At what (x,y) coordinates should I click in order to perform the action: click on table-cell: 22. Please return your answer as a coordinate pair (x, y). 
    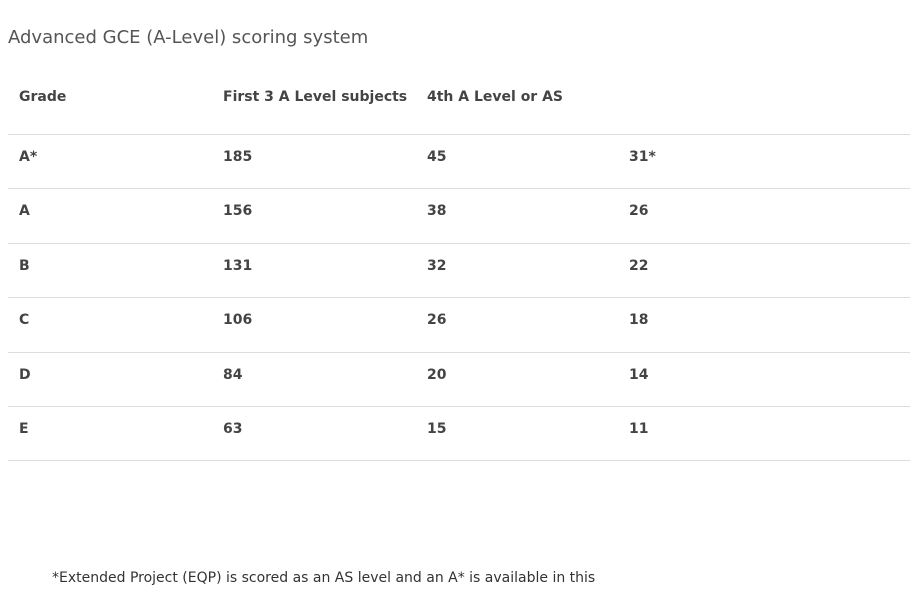
    Looking at the image, I should click on (639, 265).